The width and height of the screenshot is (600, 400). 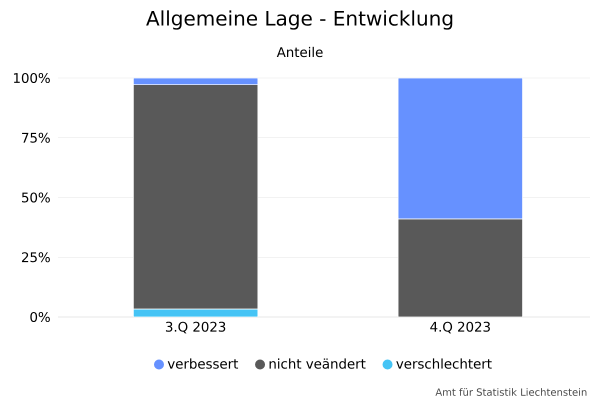 What do you see at coordinates (36, 197) in the screenshot?
I see `y-tick-label: 50%` at bounding box center [36, 197].